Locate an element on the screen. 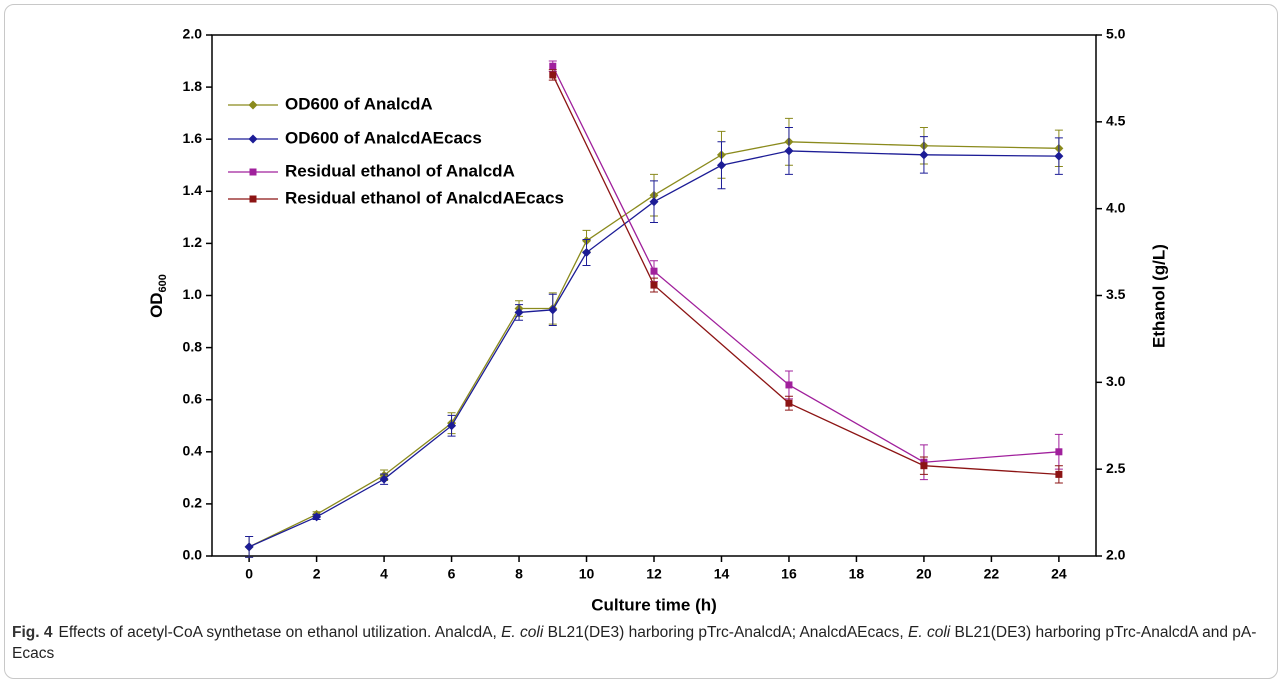 Image resolution: width=1284 pixels, height=685 pixels. legend-label: OD600 of AnalcdA is located at coordinates (359, 103).